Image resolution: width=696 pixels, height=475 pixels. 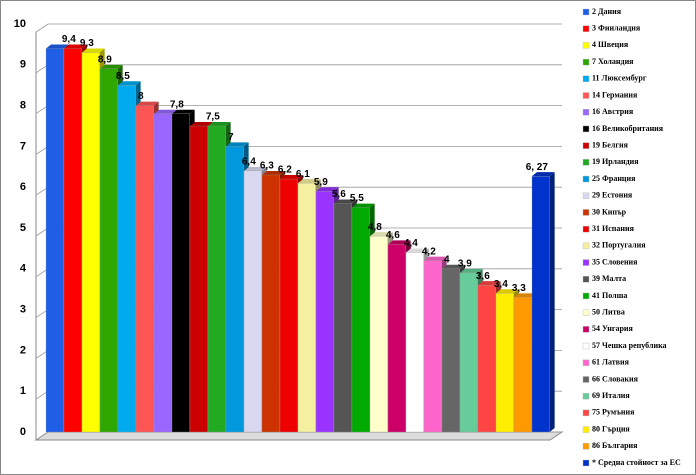 What do you see at coordinates (20, 24) in the screenshot?
I see `y-tick-label: 10` at bounding box center [20, 24].